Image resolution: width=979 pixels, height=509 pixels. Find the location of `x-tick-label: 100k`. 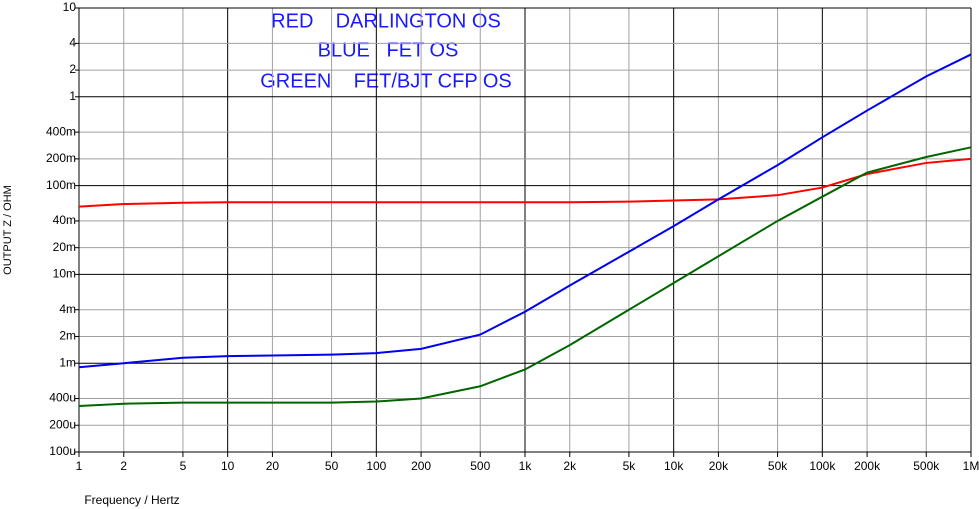

x-tick-label: 100k is located at coordinates (822, 466).